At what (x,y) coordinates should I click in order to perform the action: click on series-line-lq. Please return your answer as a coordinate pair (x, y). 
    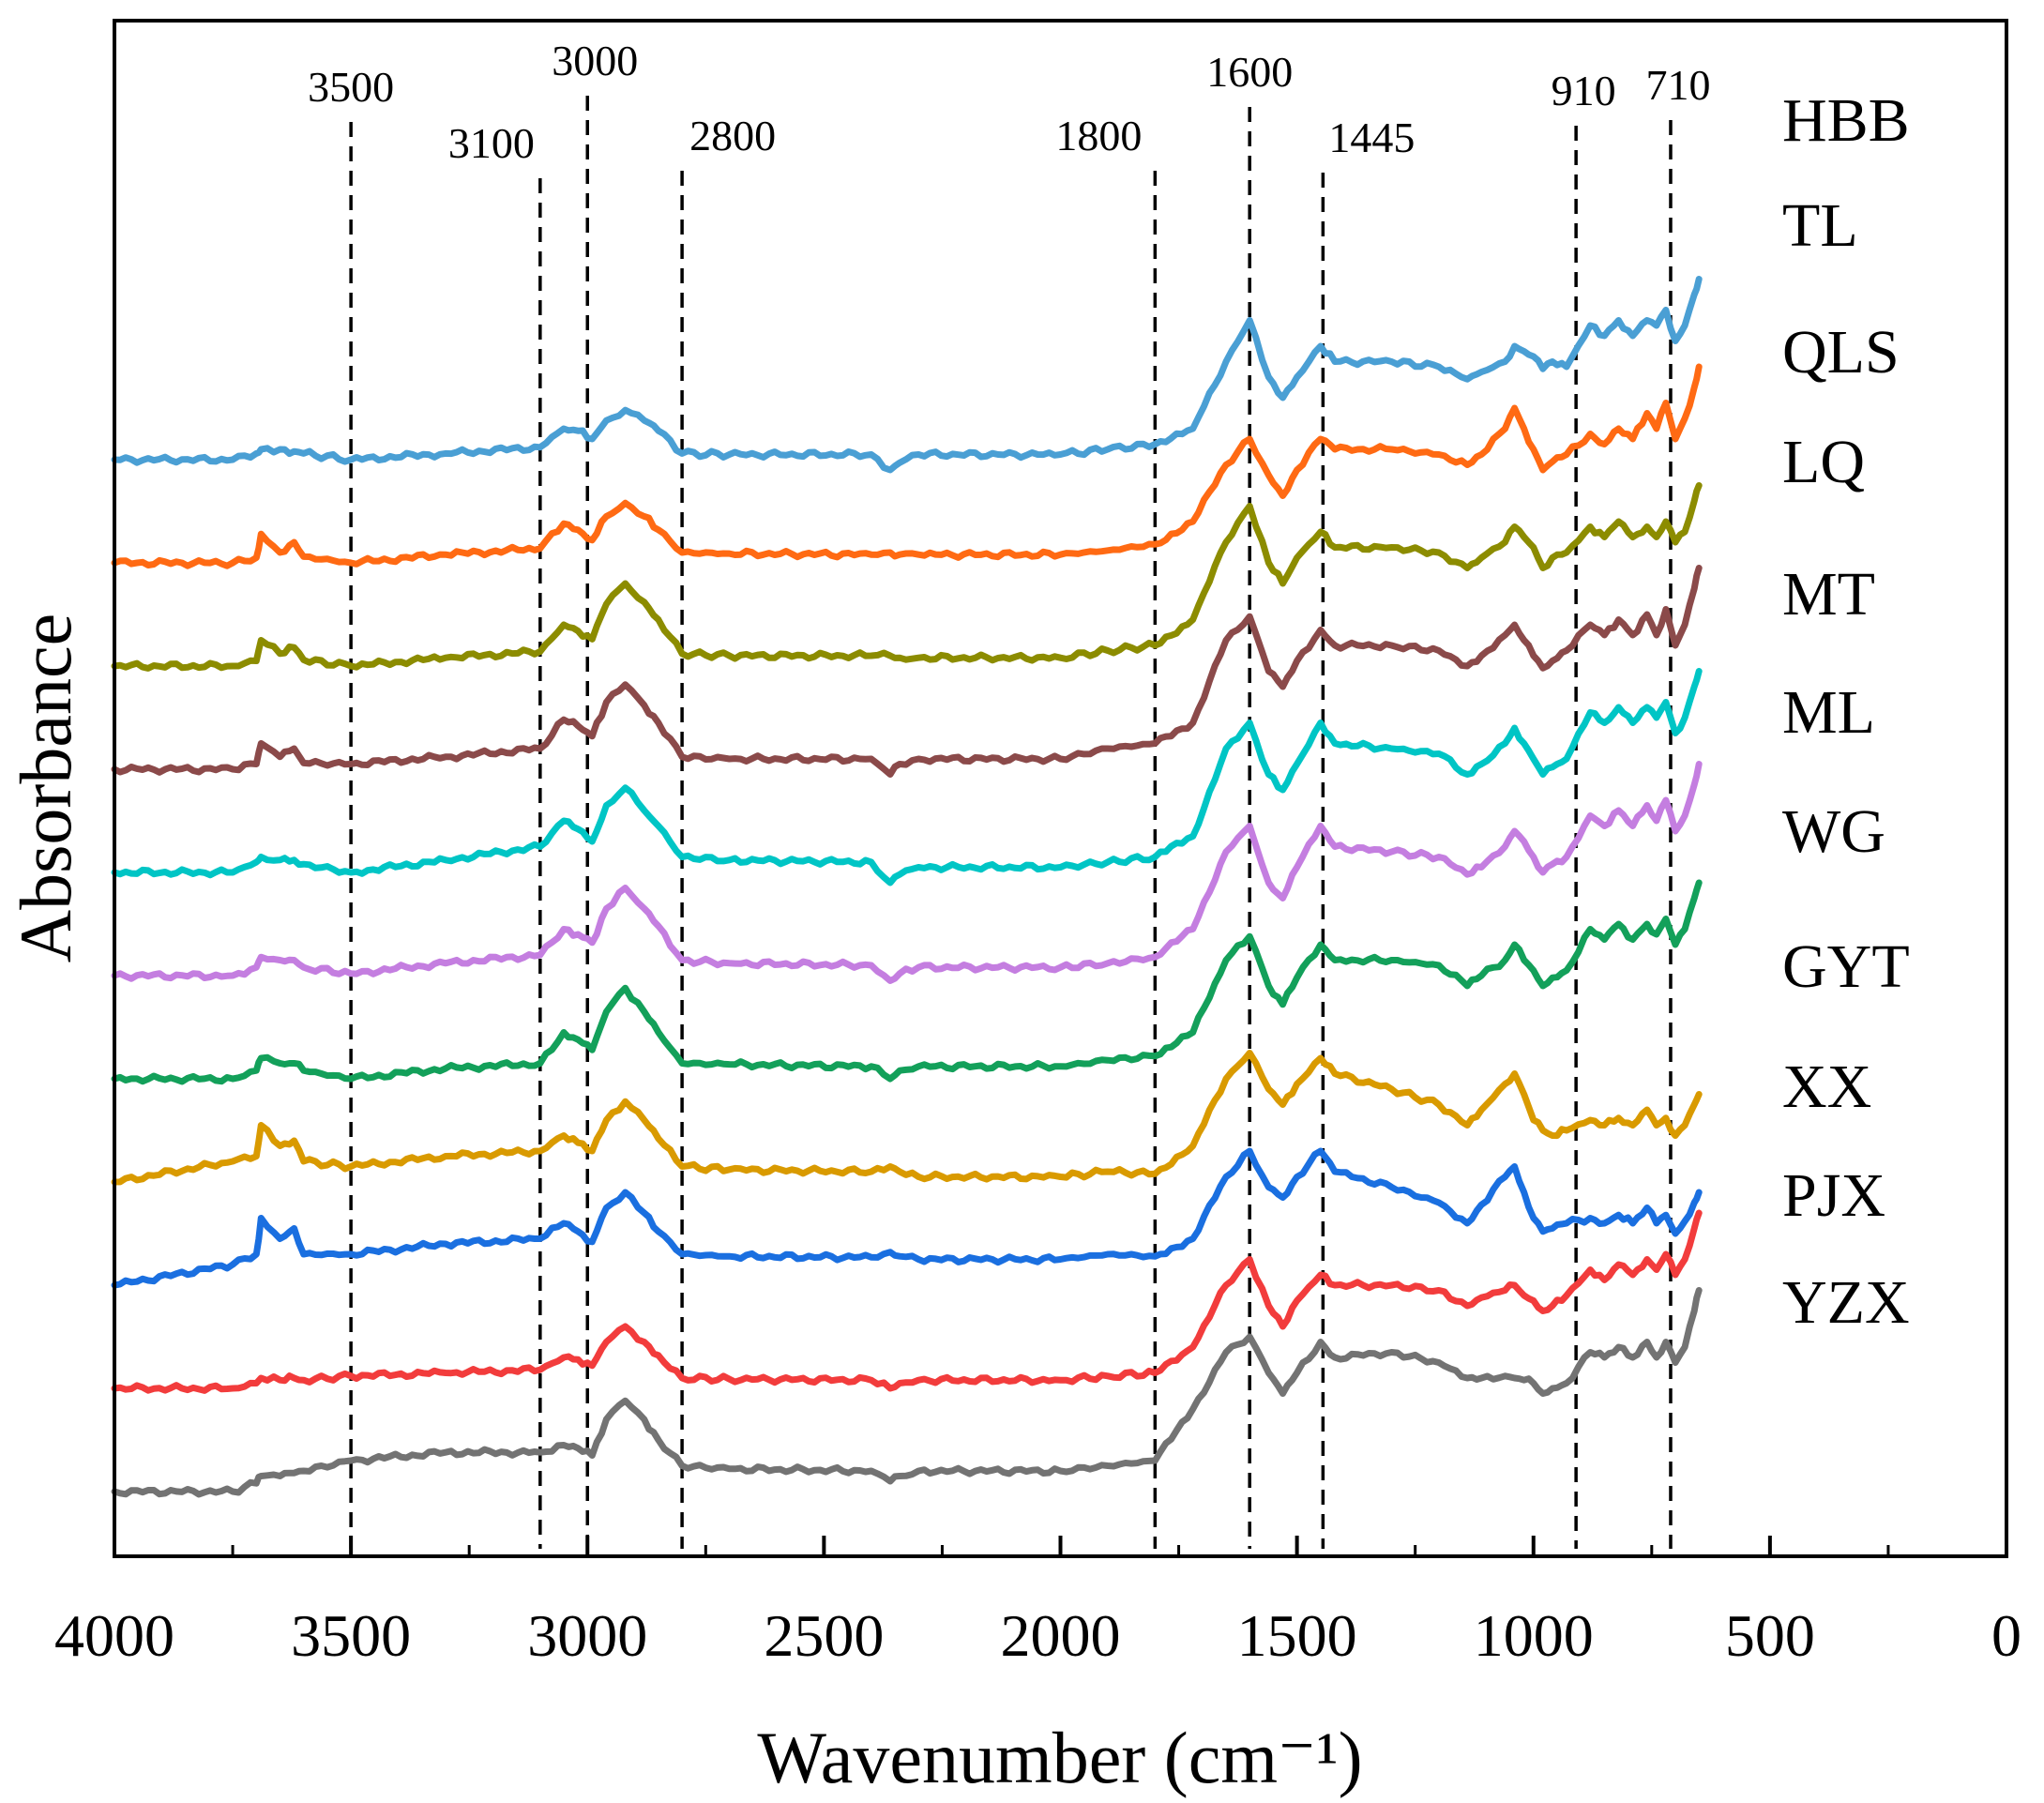
    Looking at the image, I should click on (907, 671).